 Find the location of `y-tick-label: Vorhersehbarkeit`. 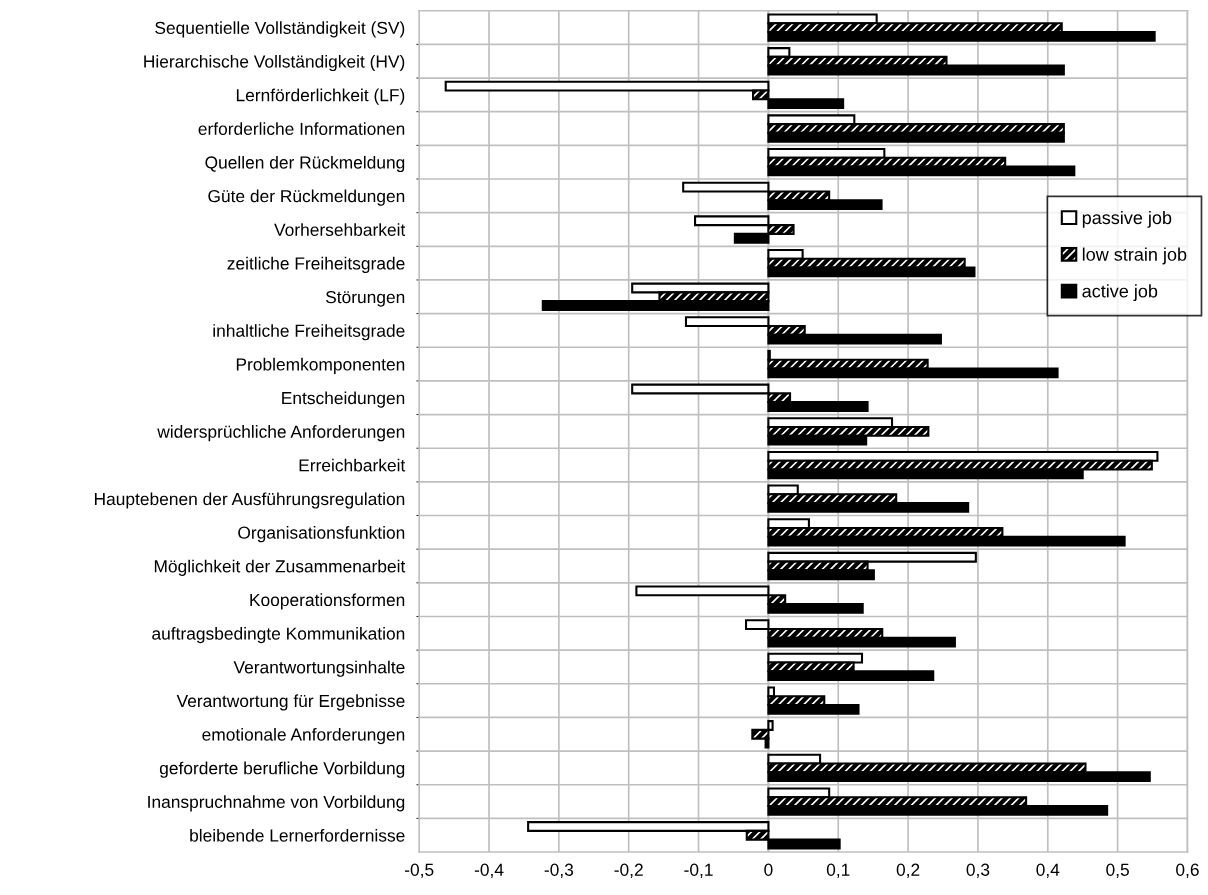

y-tick-label: Vorhersehbarkeit is located at coordinates (340, 229).